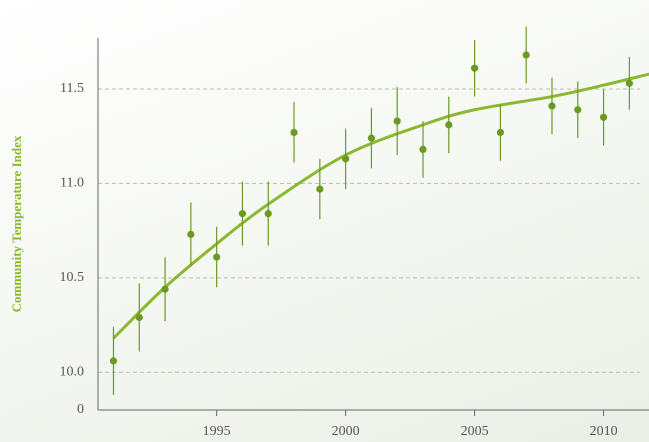  I want to click on y-tick-label: 10.0, so click(72, 371).